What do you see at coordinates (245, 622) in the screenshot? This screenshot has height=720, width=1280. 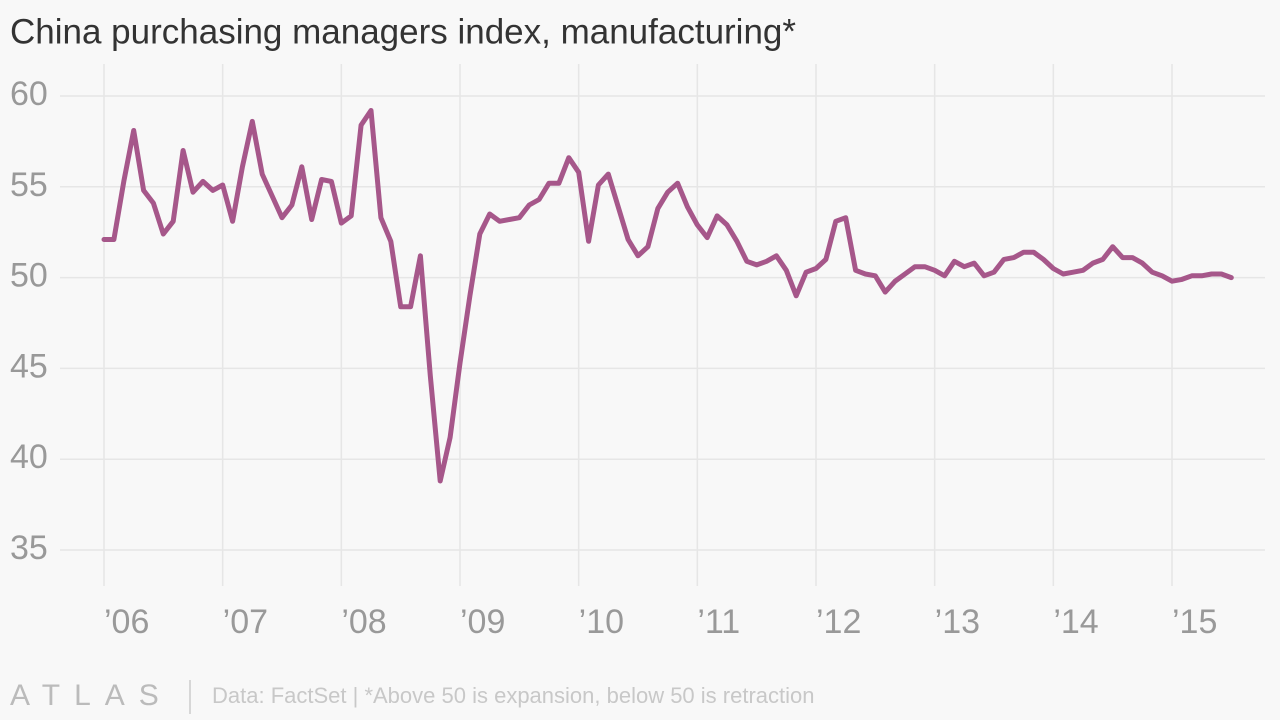 I see `x-tick-label: ’07` at bounding box center [245, 622].